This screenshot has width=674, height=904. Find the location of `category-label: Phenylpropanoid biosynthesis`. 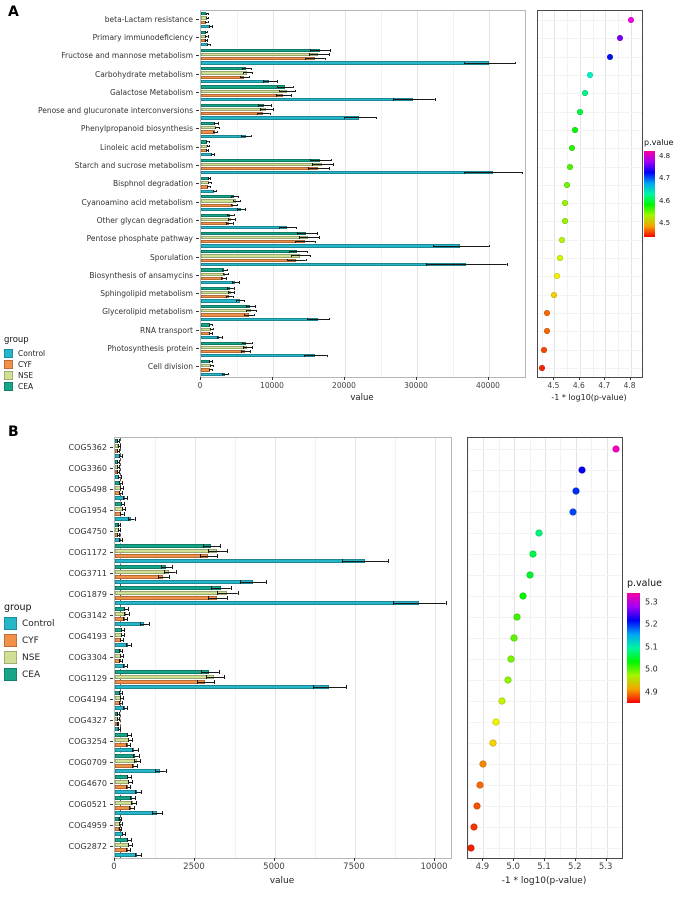

category-label: Phenylpropanoid biosynthesis is located at coordinates (99, 129).